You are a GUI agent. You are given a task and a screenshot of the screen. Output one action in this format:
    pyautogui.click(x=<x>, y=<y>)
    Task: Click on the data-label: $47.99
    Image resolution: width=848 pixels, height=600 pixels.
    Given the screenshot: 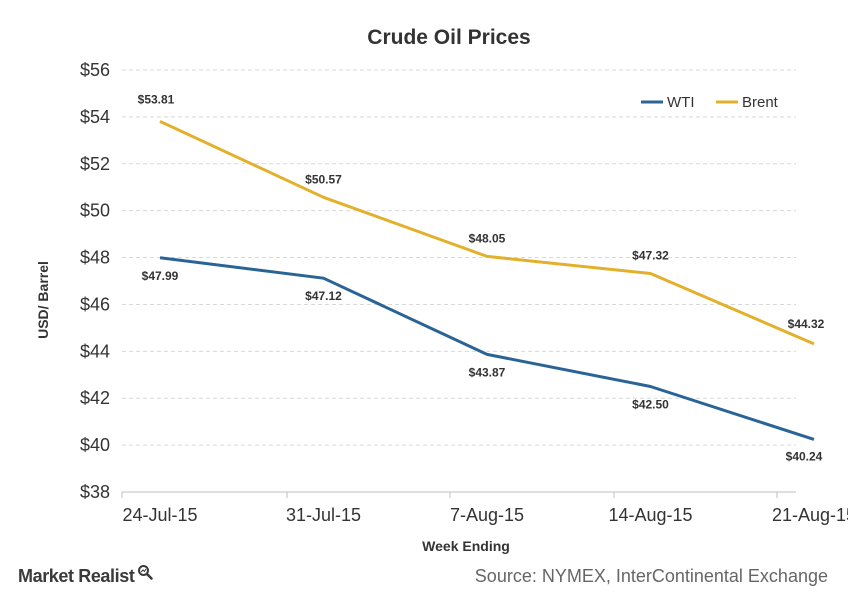 What is the action you would take?
    pyautogui.click(x=160, y=276)
    